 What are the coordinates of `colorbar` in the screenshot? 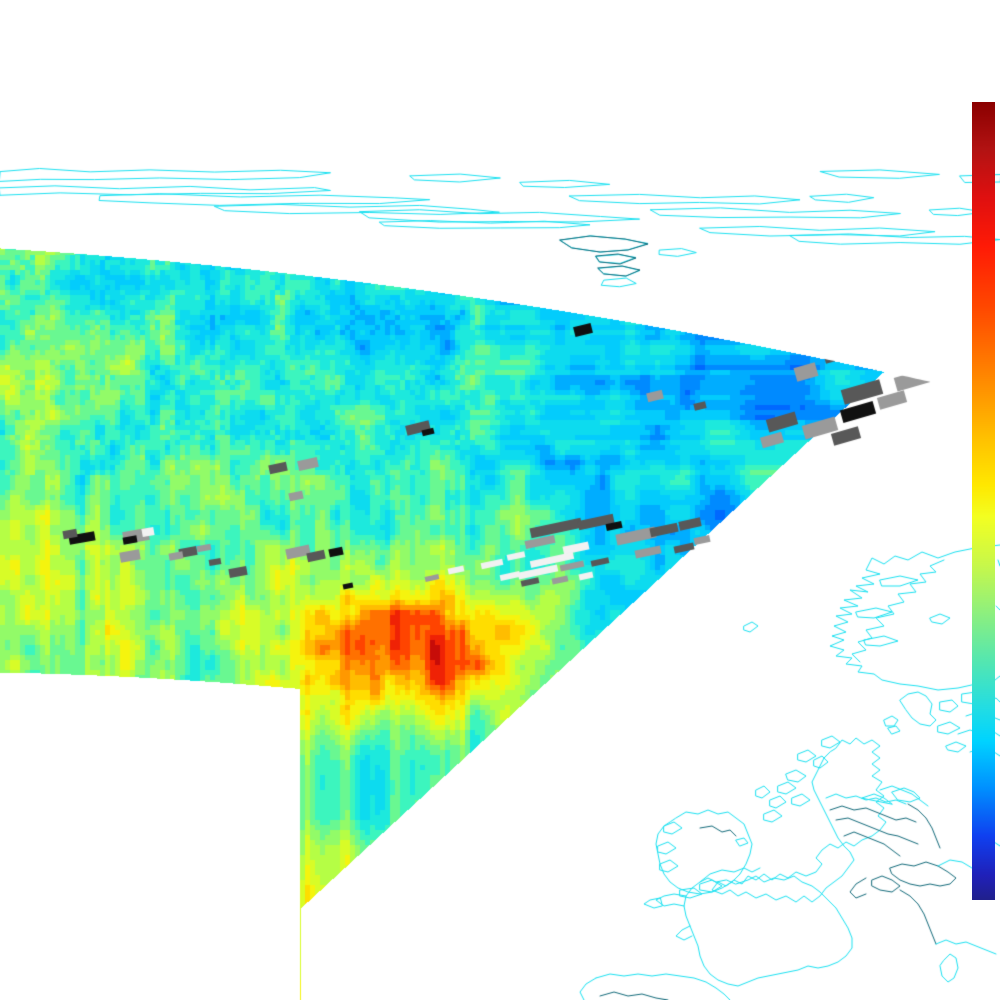 It's located at (983, 501).